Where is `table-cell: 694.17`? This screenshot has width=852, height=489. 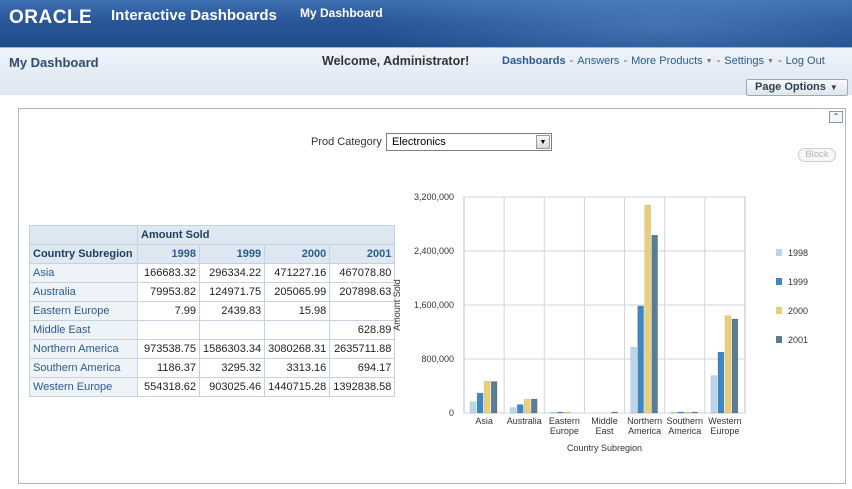 table-cell: 694.17 is located at coordinates (362, 368).